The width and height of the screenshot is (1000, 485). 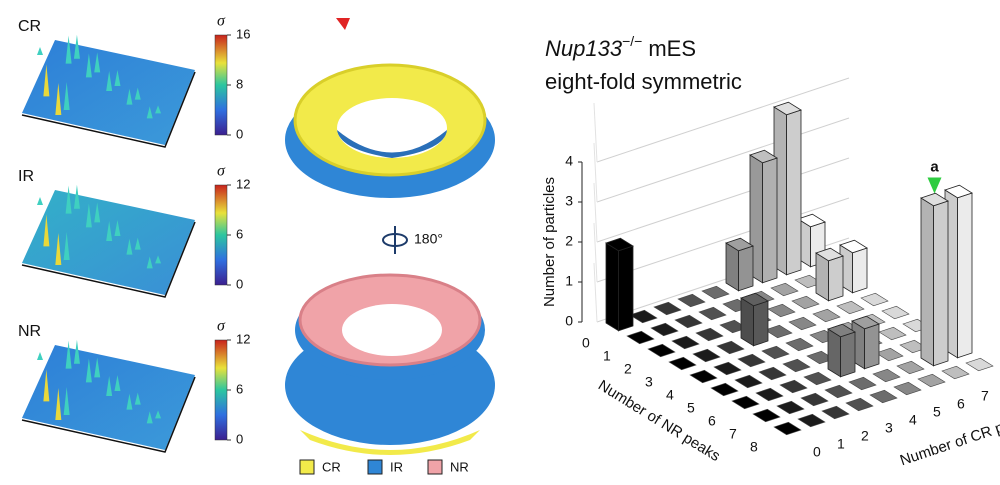 What do you see at coordinates (985, 395) in the screenshot?
I see `x-tick-label: 7` at bounding box center [985, 395].